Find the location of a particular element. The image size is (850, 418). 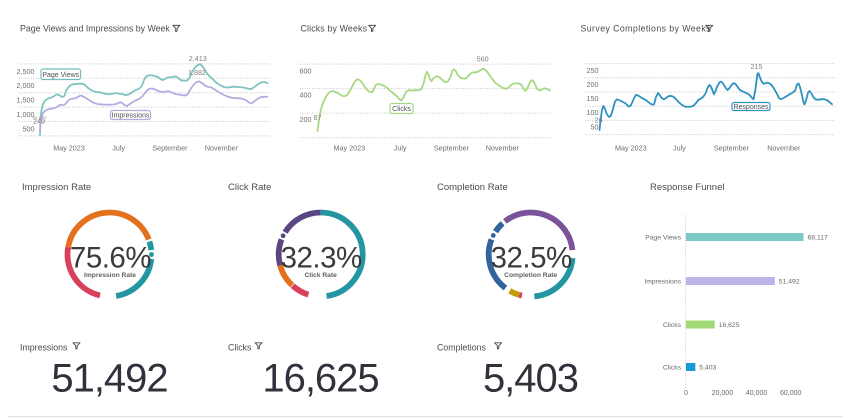

svg-text:Page Views and Impressions by: Page Views and Impressions by Week is located at coordinates (95, 29).